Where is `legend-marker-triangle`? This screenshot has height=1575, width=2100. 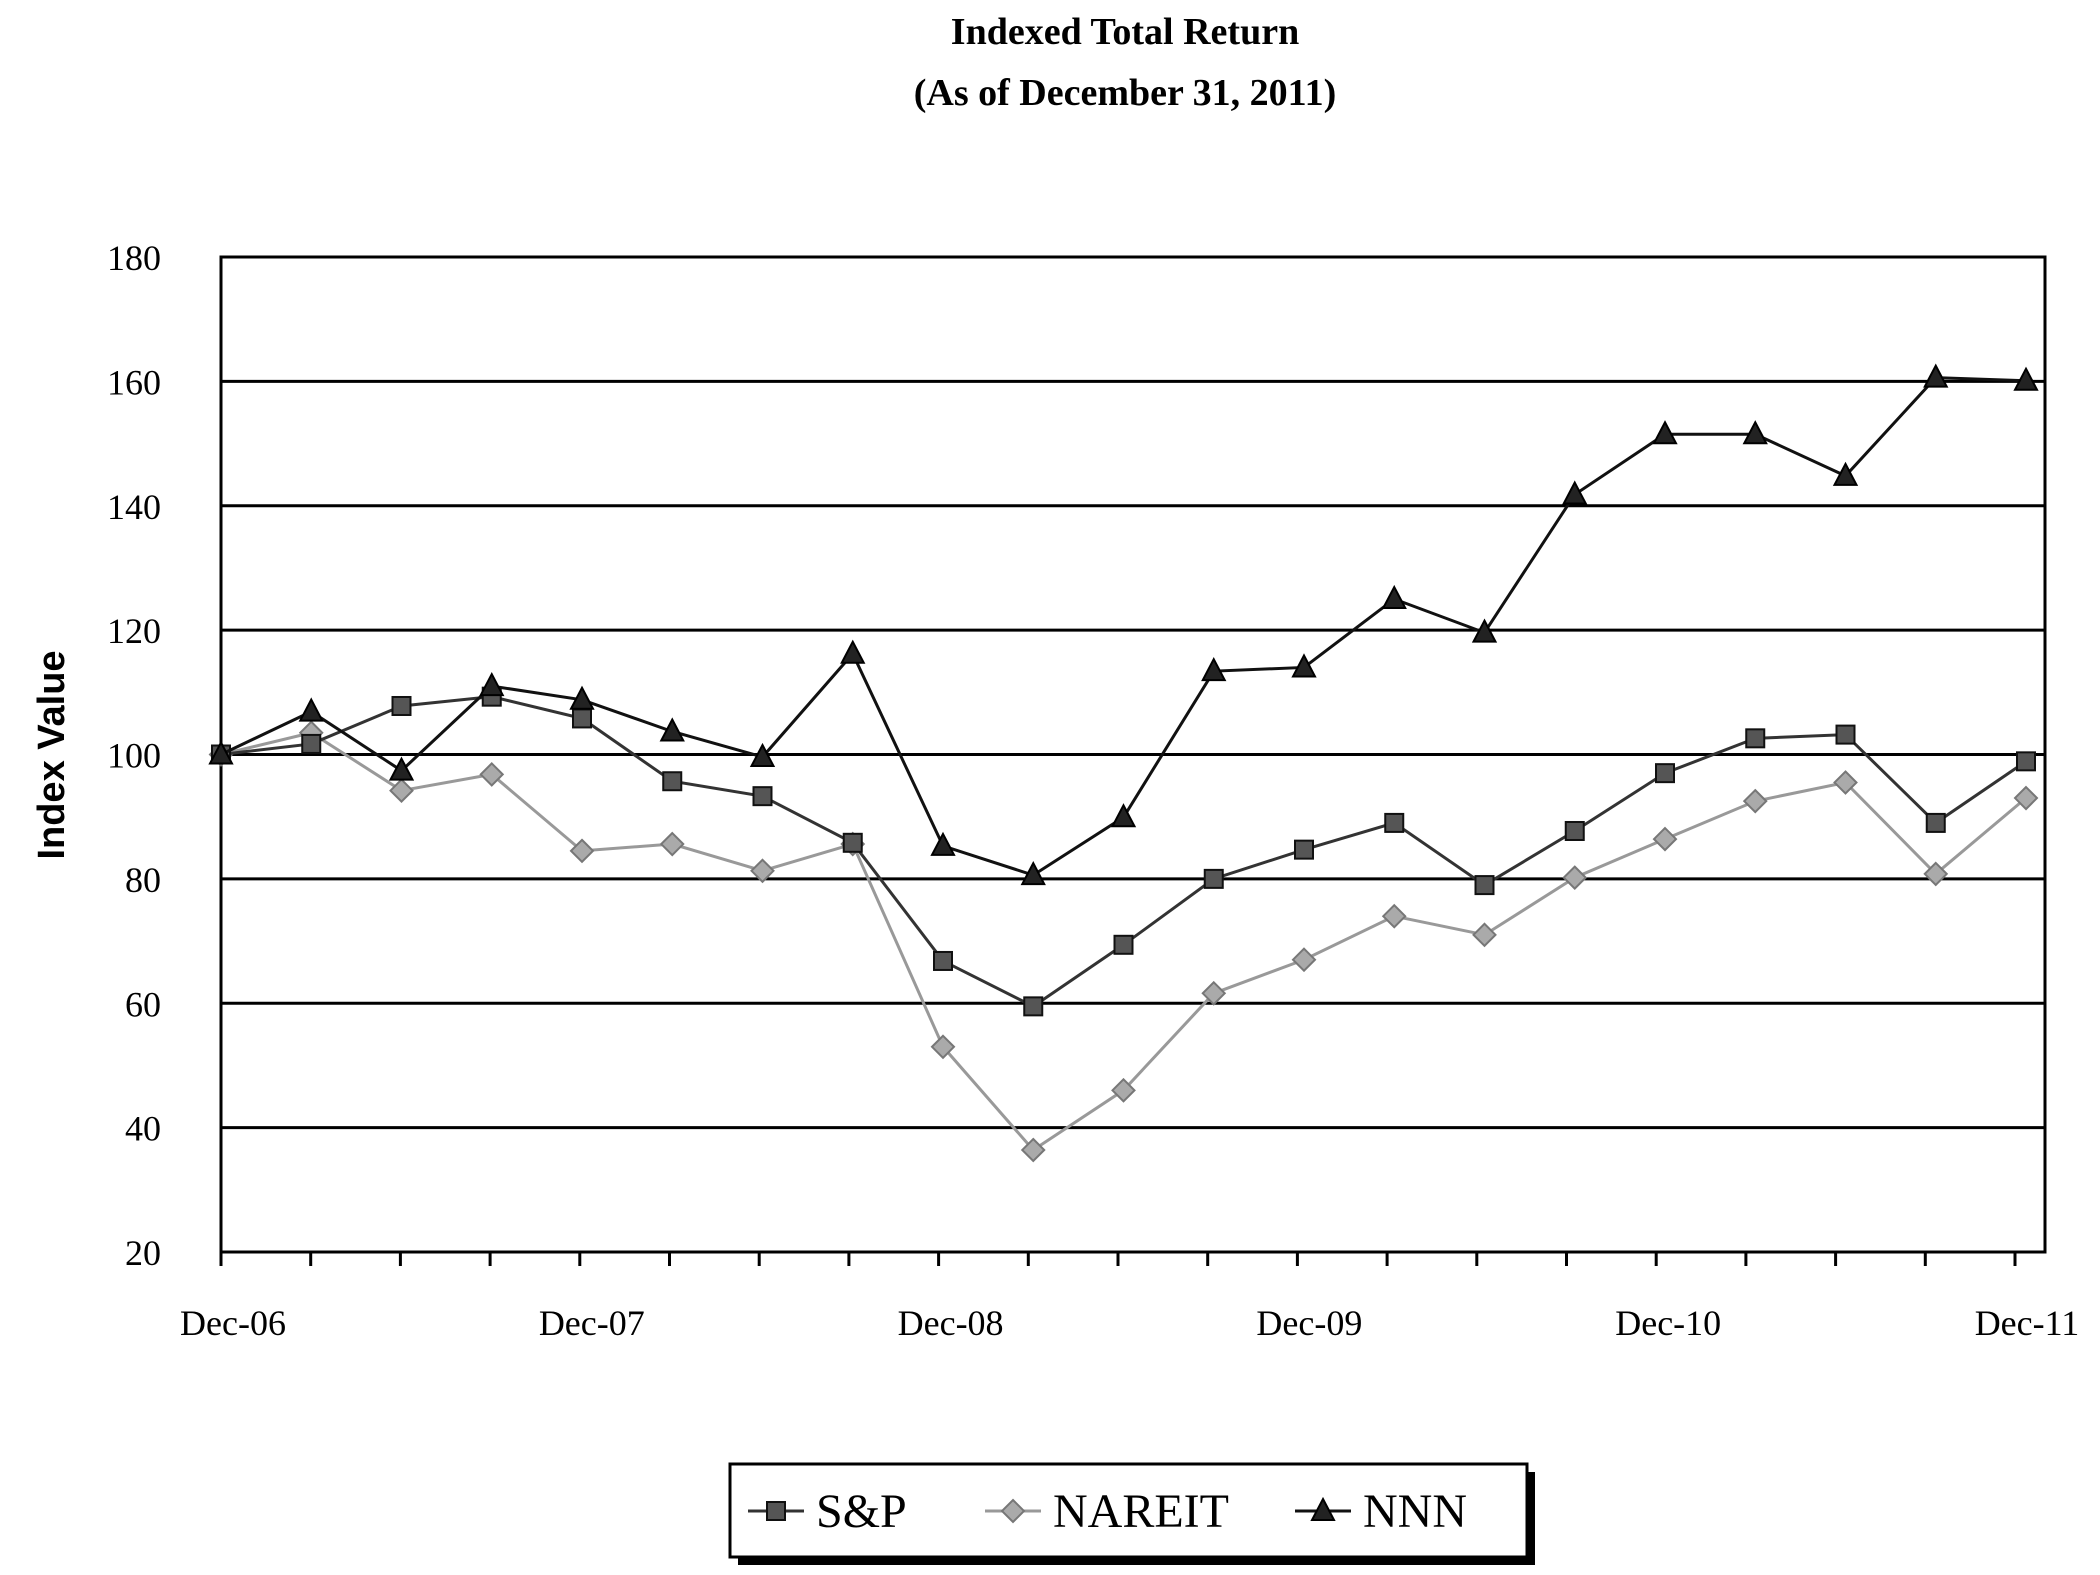
legend-marker-triangle is located at coordinates (1323, 1508).